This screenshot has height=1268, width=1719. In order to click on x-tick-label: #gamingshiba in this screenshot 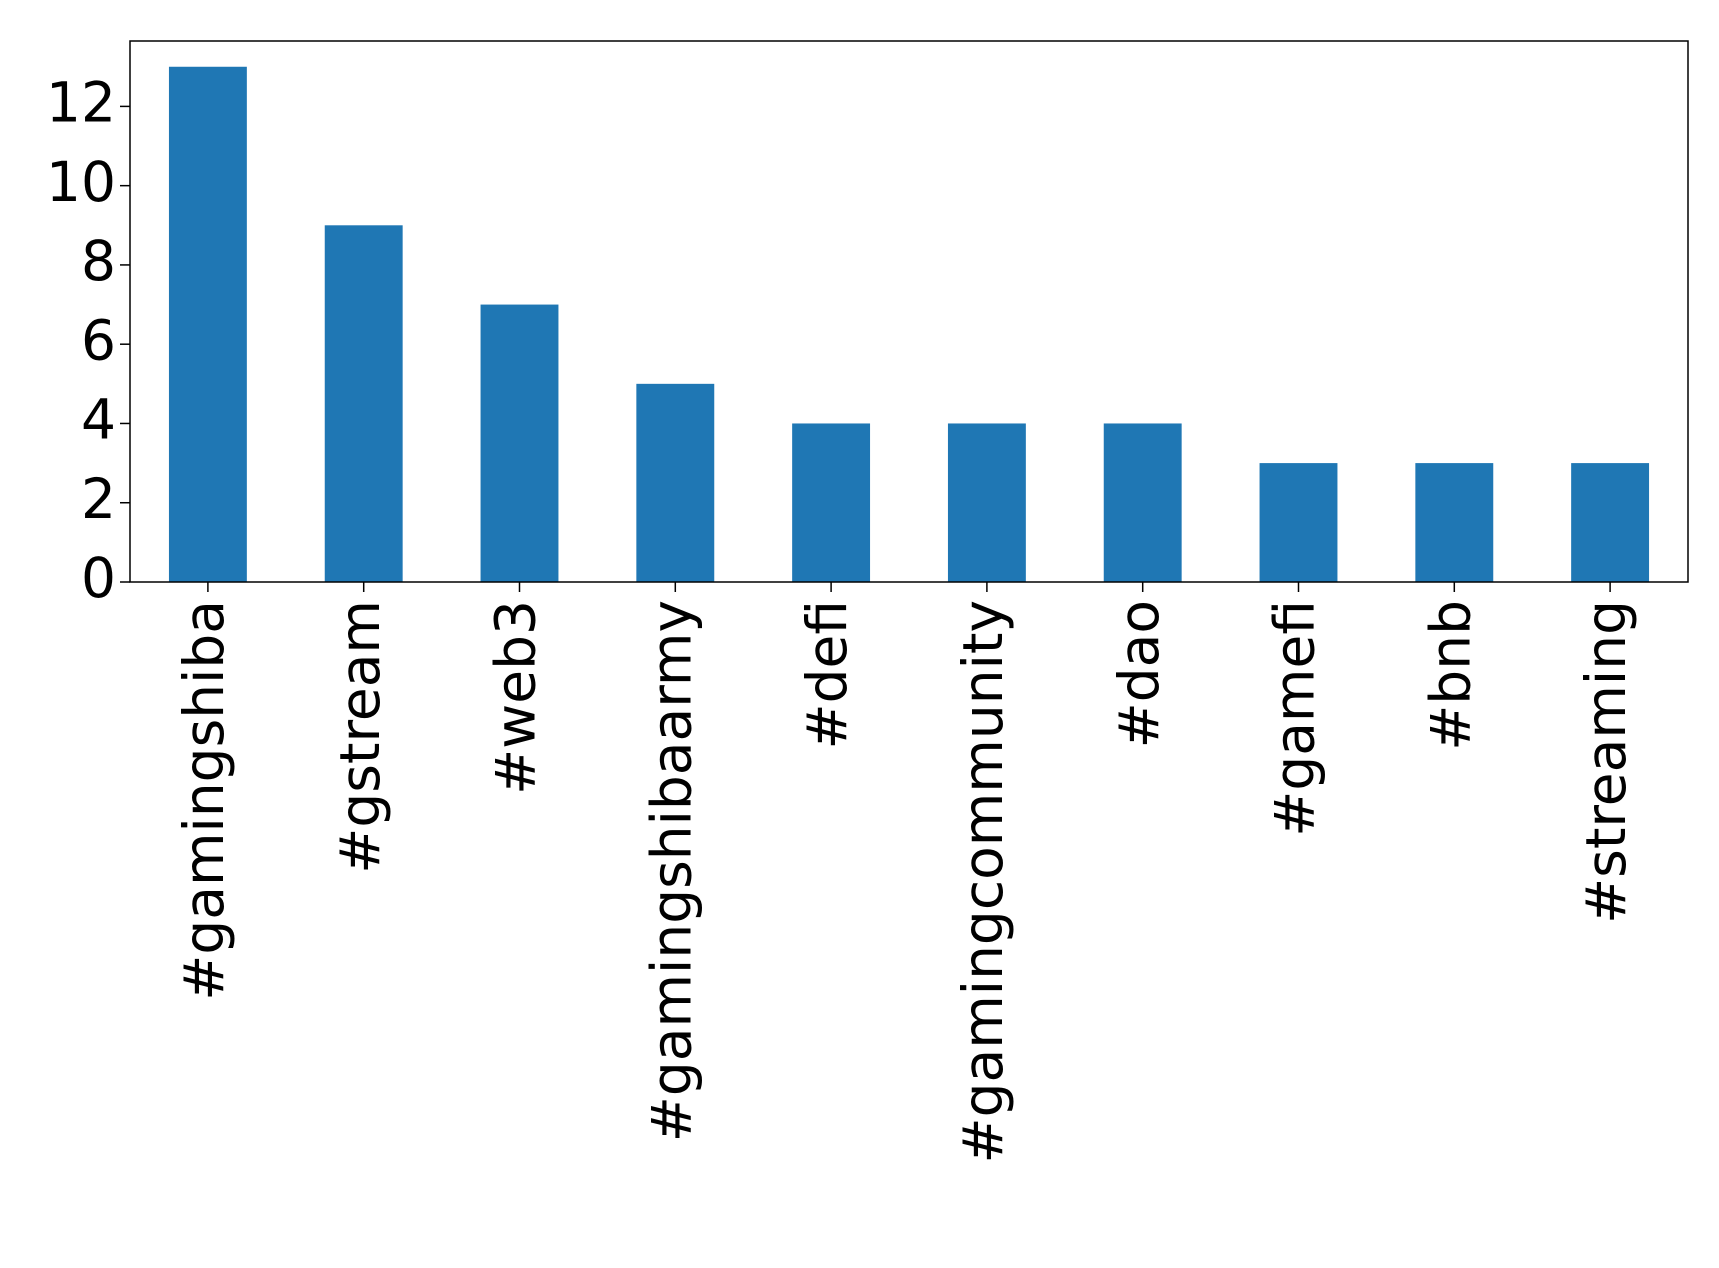, I will do `click(204, 800)`.